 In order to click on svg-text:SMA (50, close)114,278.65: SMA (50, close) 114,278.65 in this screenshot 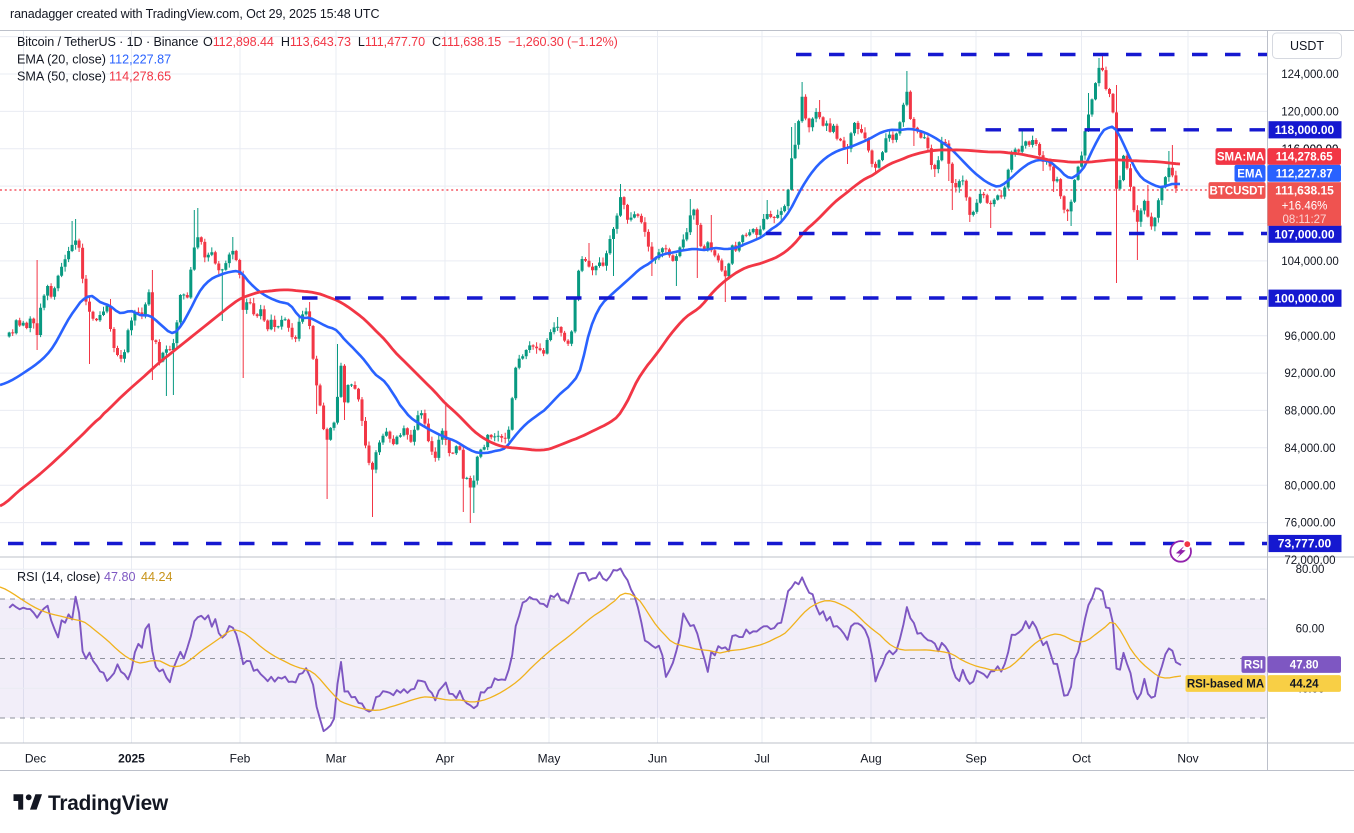, I will do `click(94, 77)`.